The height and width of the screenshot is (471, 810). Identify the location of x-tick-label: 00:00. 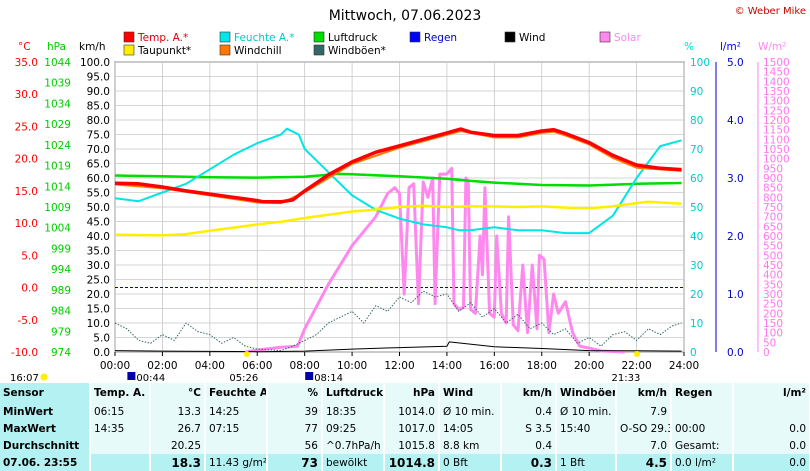
(115, 366).